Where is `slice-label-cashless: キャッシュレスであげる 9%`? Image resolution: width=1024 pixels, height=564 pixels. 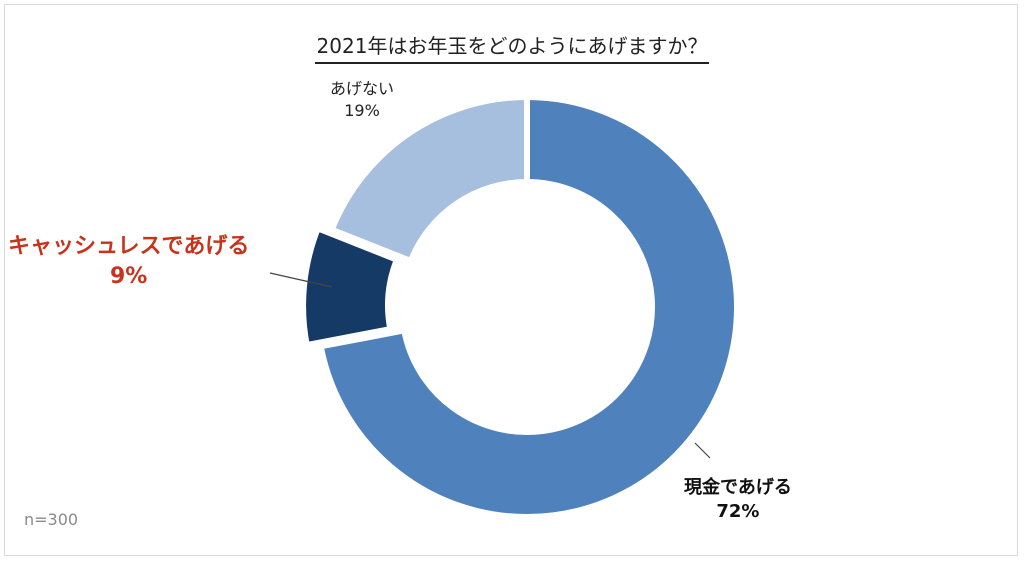 slice-label-cashless: キャッシュレスであげる 9% is located at coordinates (128, 261).